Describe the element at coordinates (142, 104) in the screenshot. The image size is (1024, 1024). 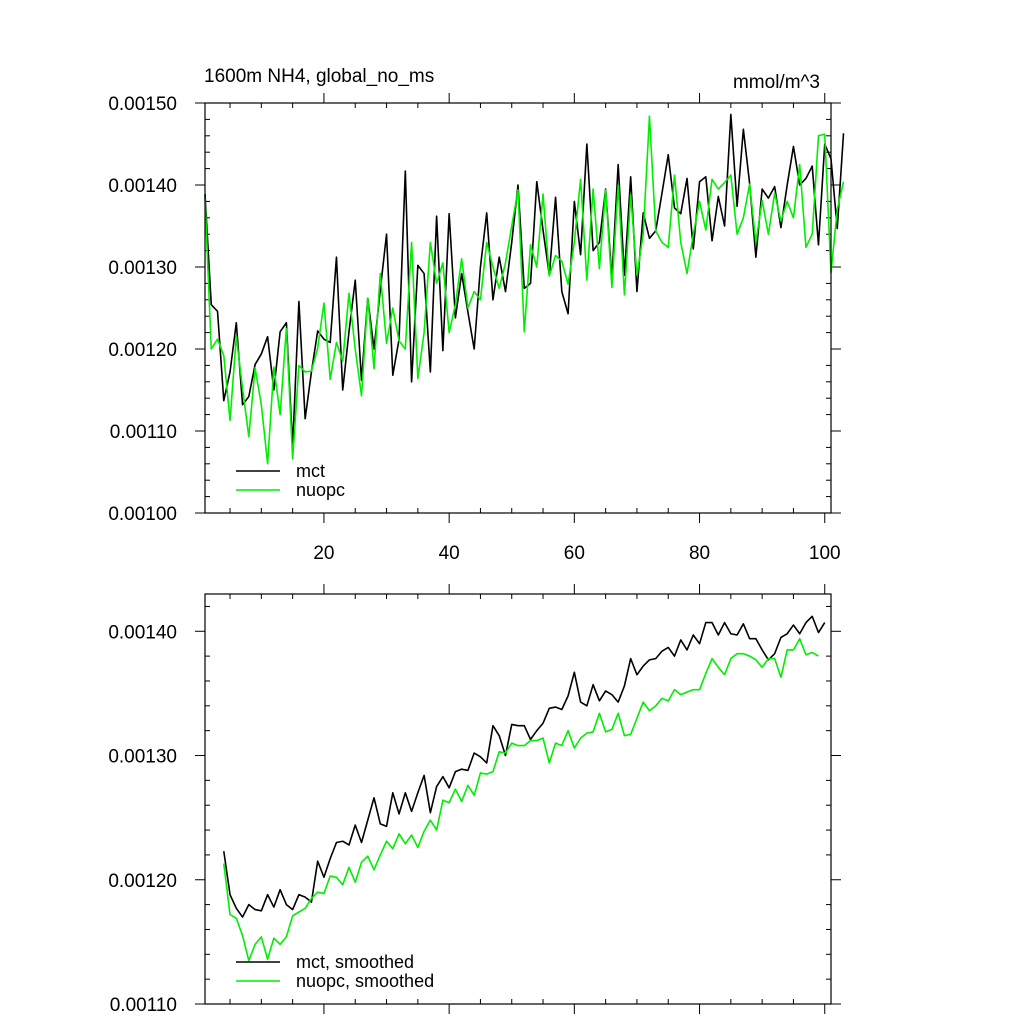
I see `y-tick-label: 0.00150` at that location.